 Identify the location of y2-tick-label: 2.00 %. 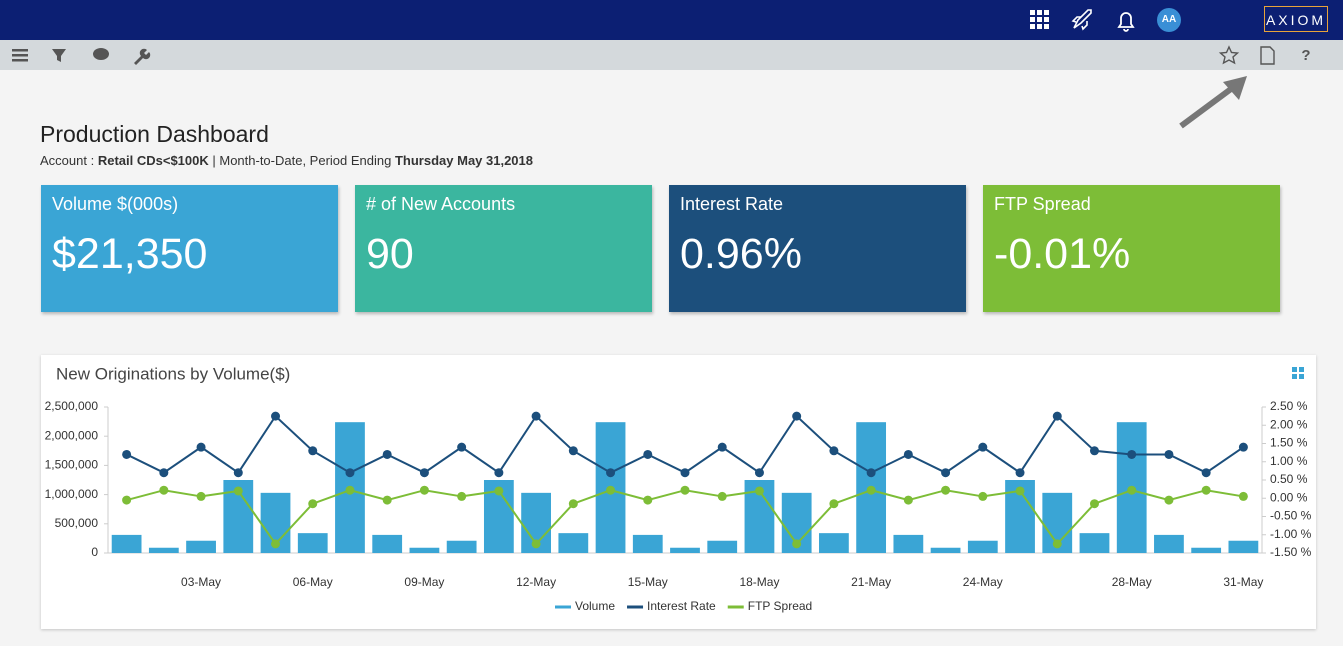
(1289, 424).